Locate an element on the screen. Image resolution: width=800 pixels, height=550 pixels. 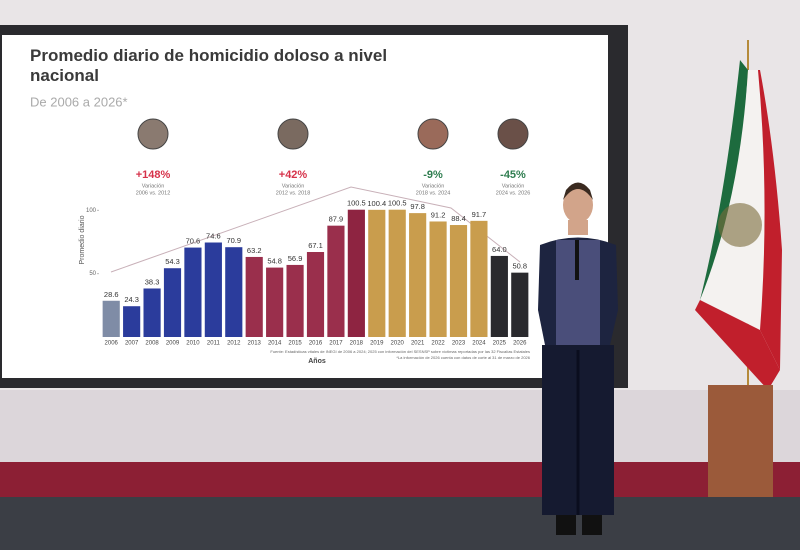
x-tick-label: 2014 is located at coordinates (275, 344).